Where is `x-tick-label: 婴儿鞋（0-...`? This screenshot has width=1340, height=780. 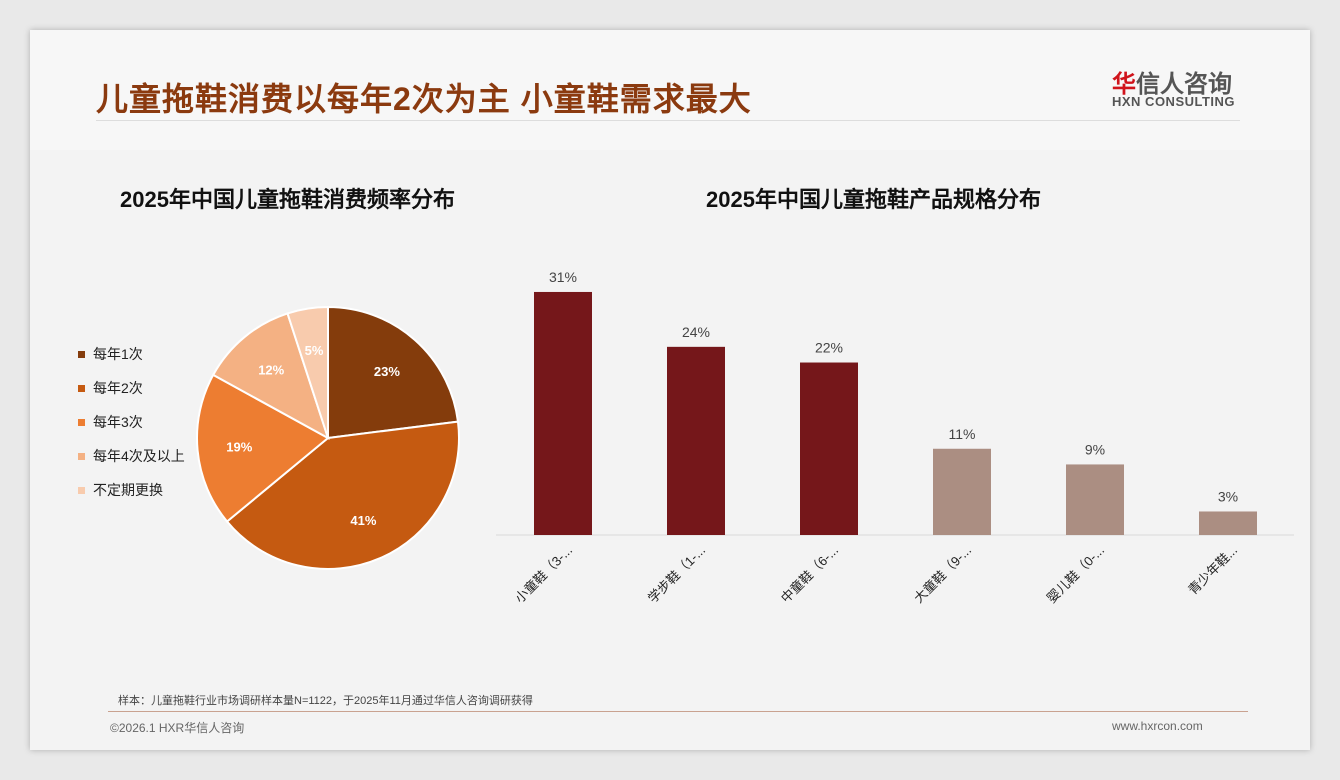 x-tick-label: 婴儿鞋（0-... is located at coordinates (1075, 574).